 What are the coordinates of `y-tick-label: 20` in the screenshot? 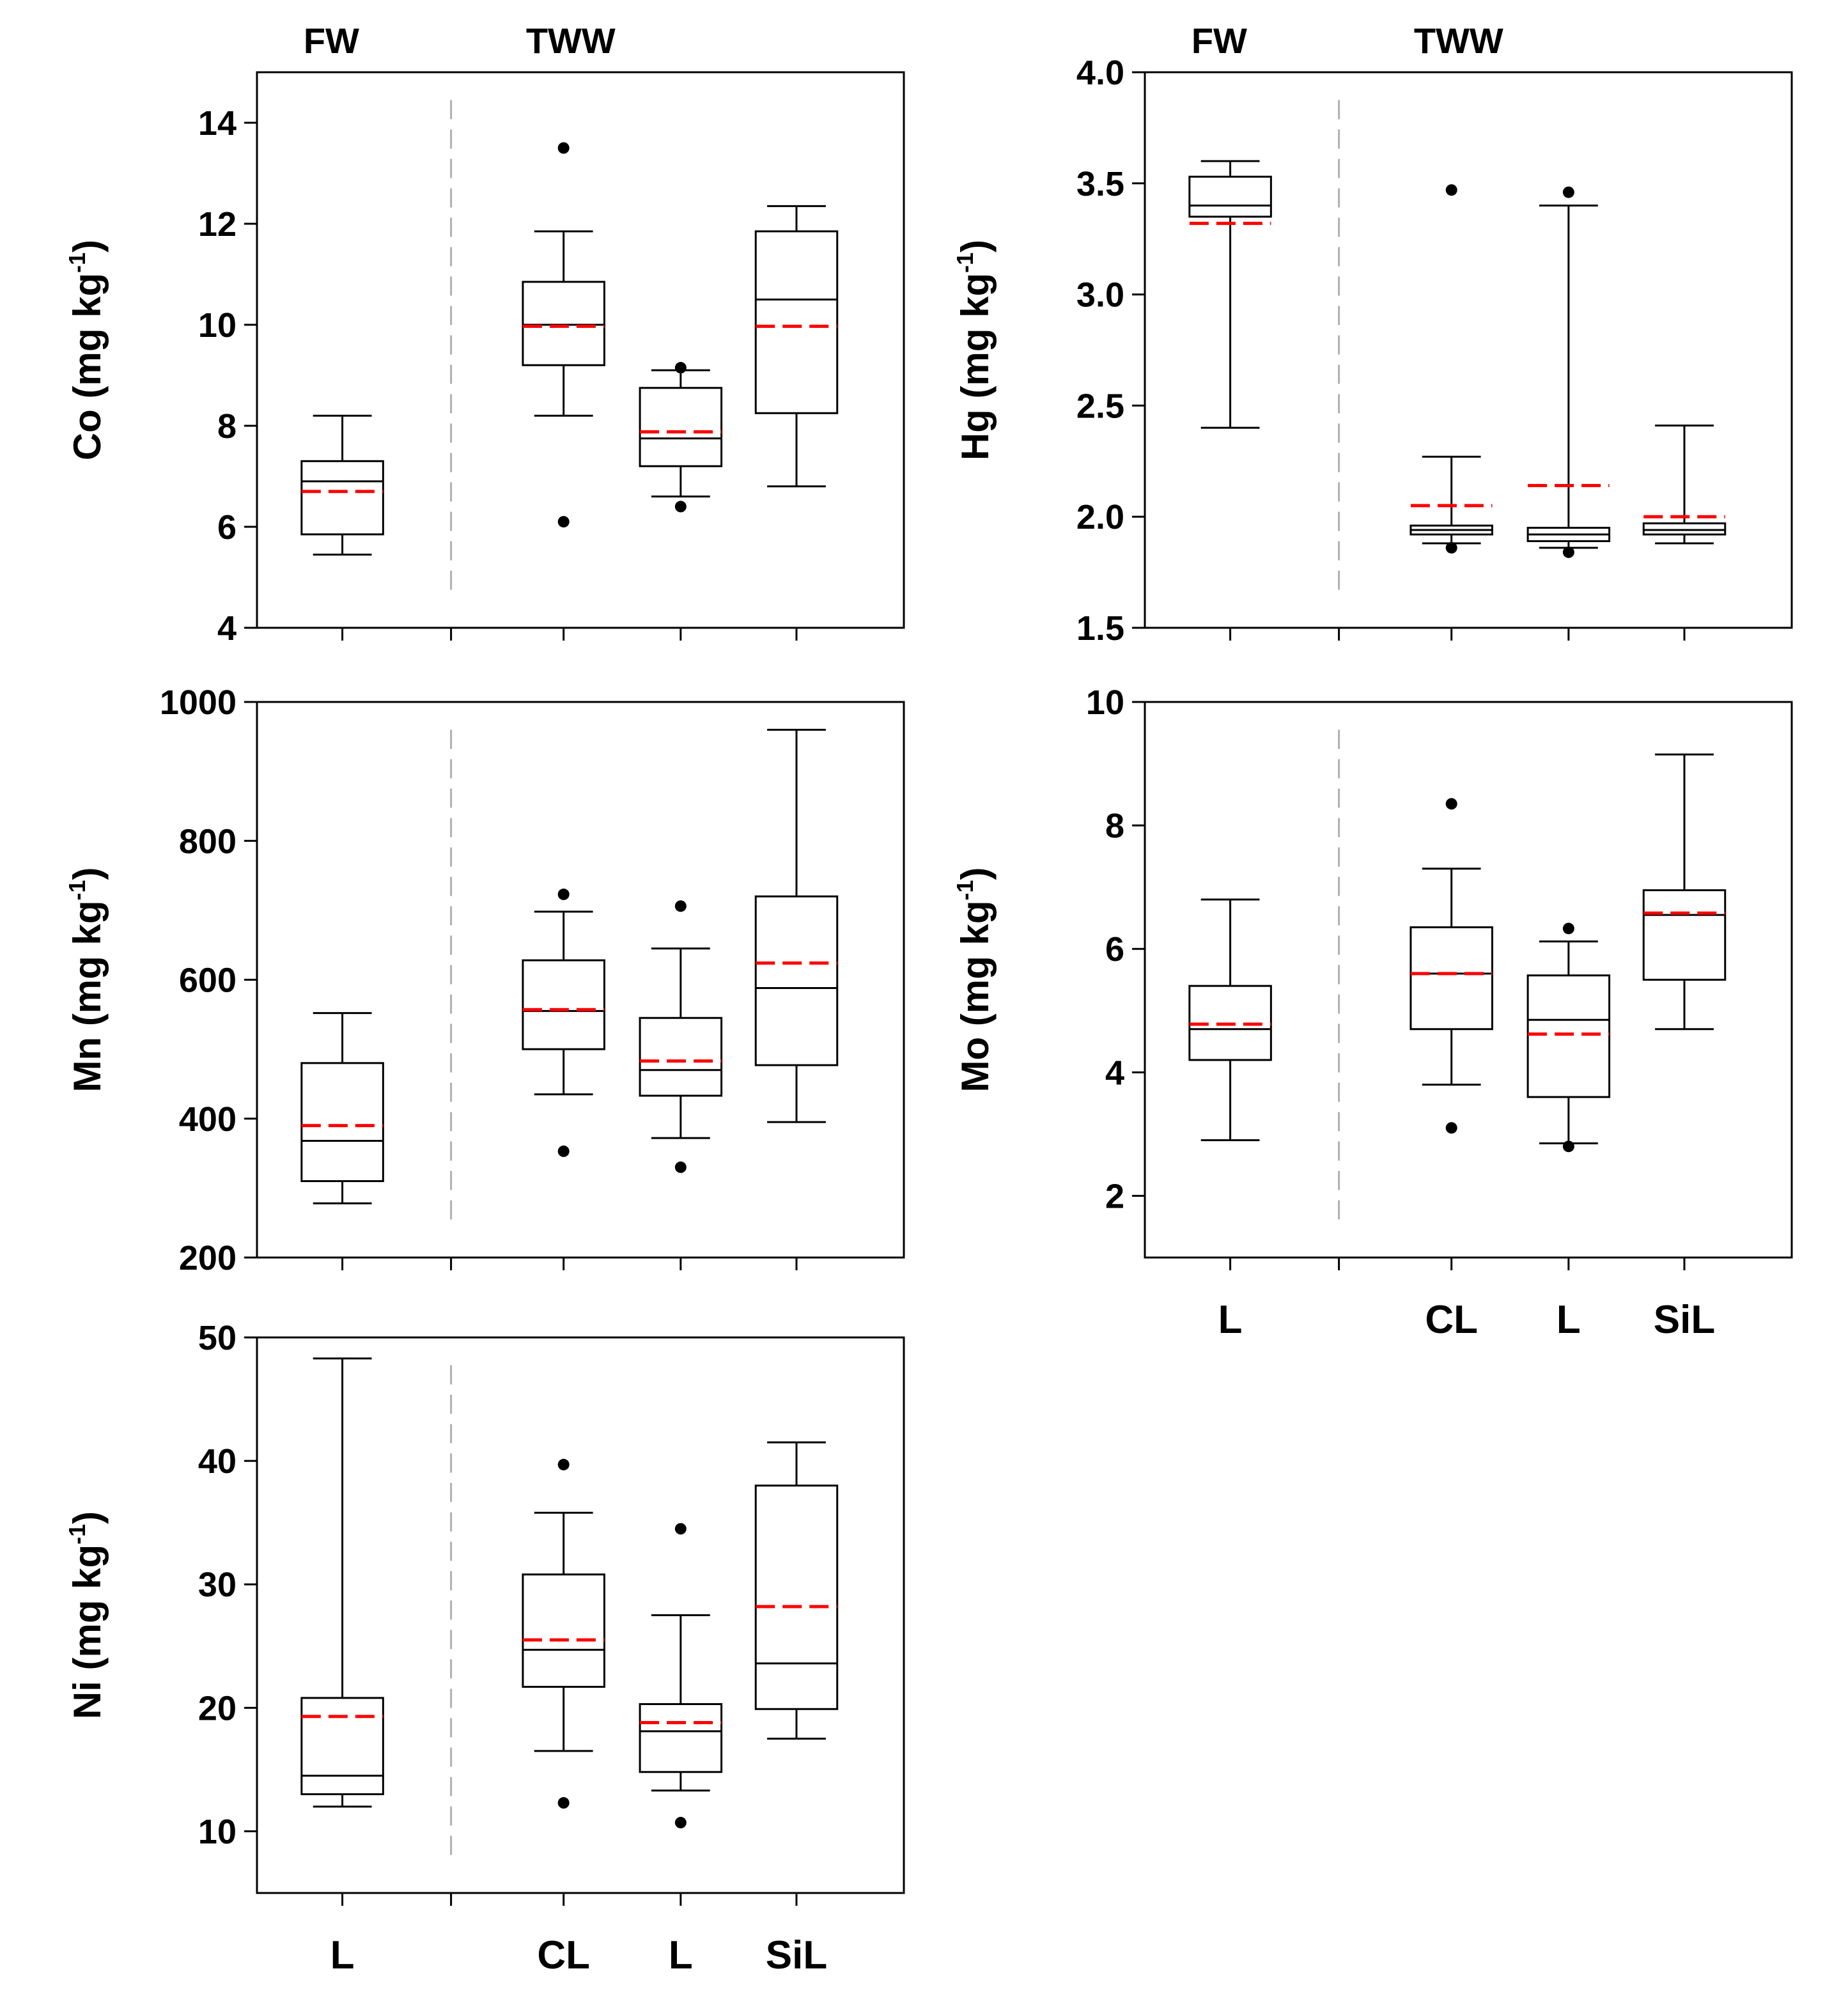 It's located at (217, 1708).